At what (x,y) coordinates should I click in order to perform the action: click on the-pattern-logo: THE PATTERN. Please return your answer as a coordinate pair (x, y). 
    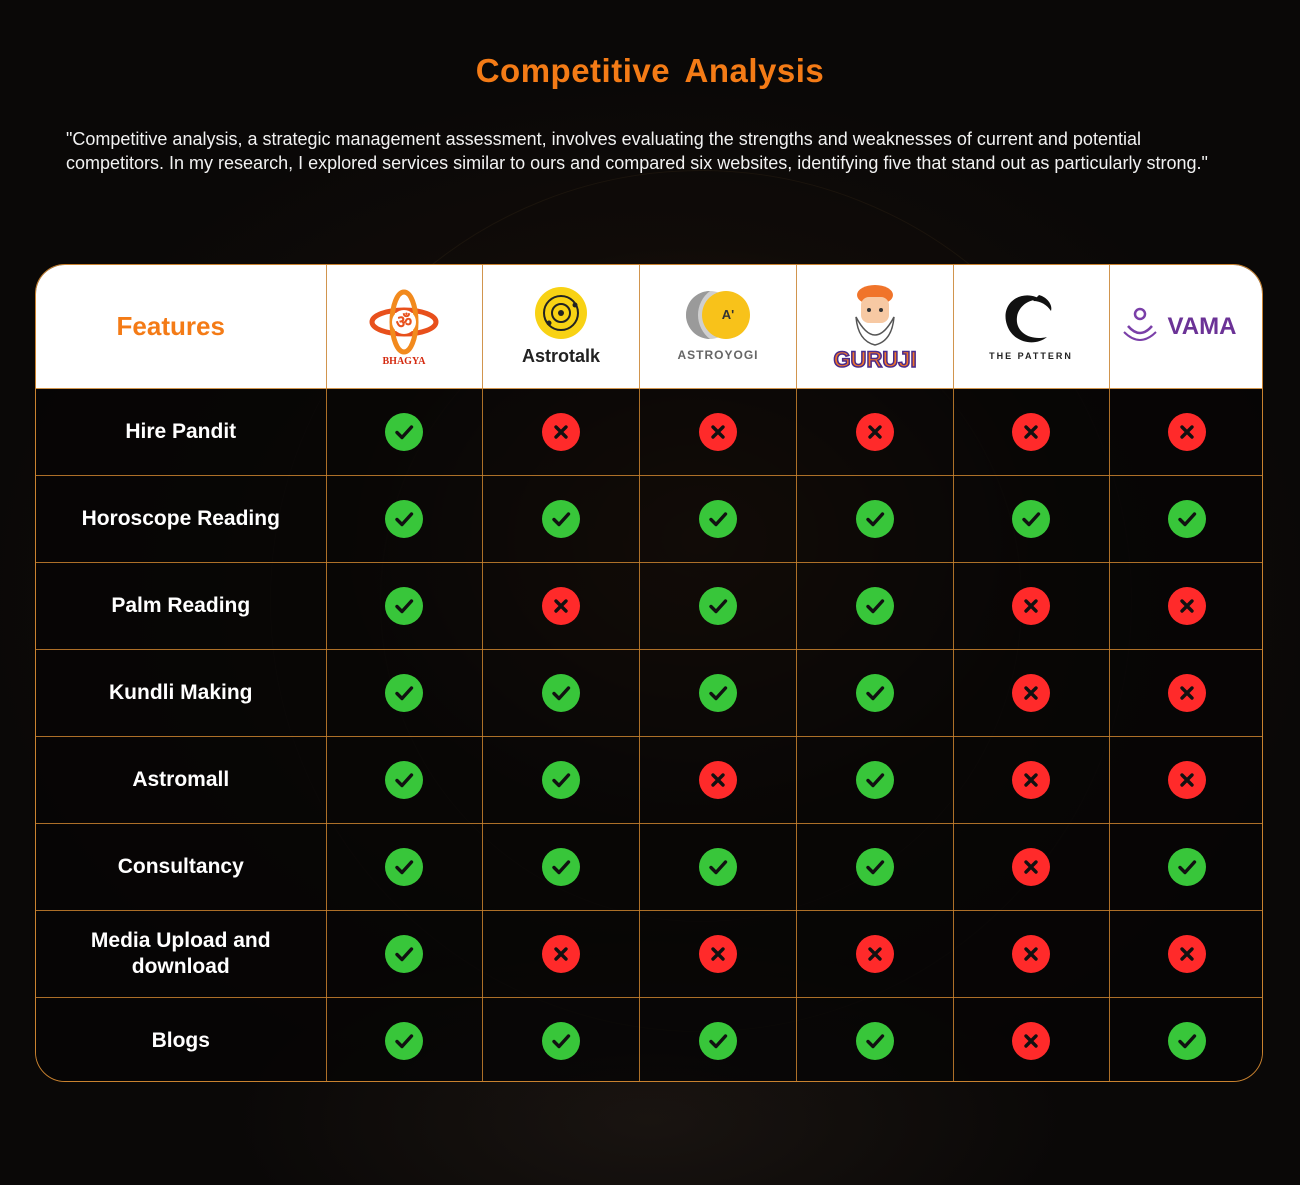
    Looking at the image, I should click on (1031, 327).